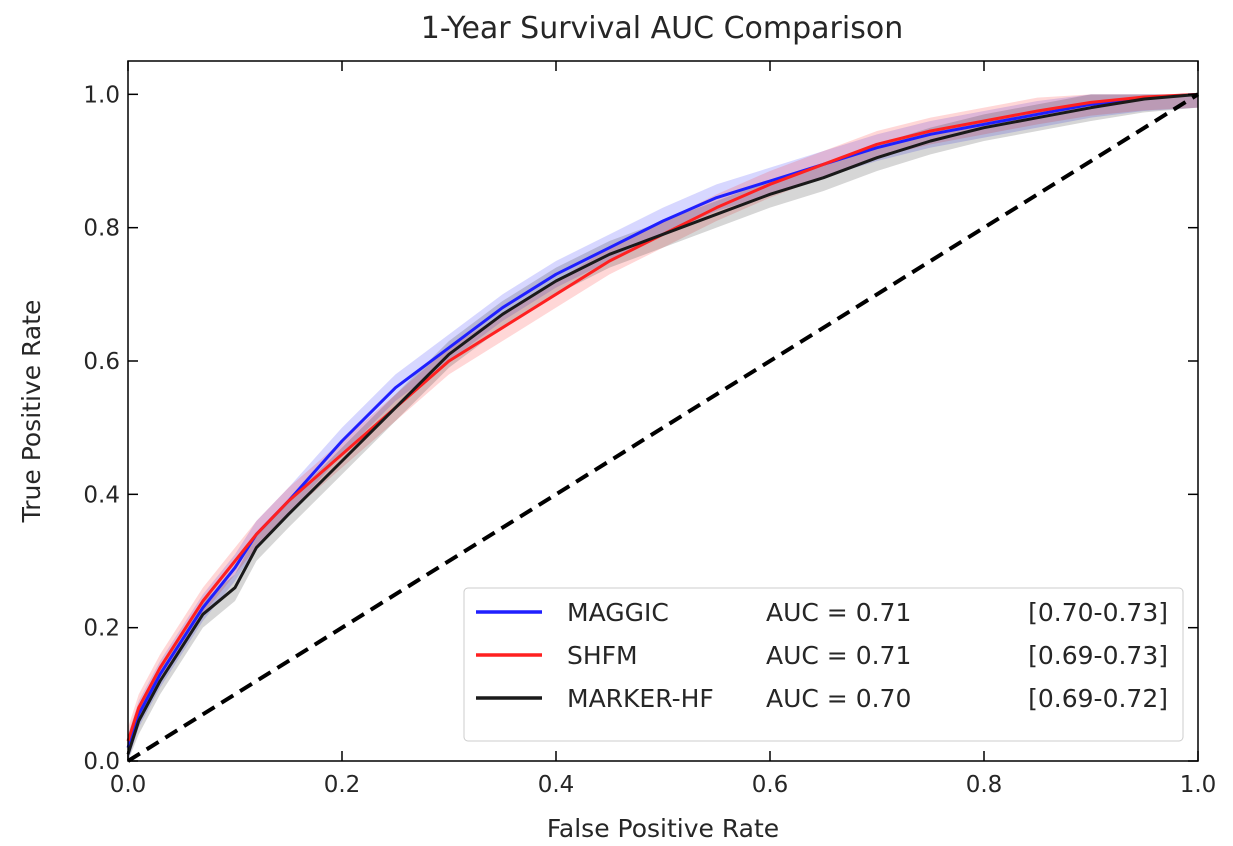 The image size is (1233, 846). I want to click on y-tick-label: 0.4, so click(101, 495).